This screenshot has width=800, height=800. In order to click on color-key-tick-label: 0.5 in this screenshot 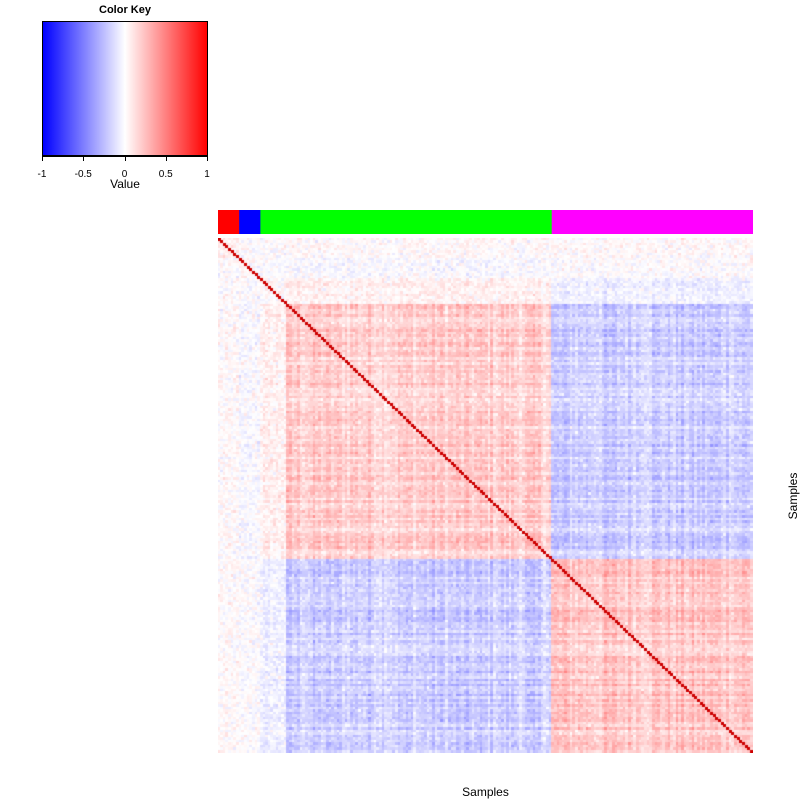, I will do `click(165, 174)`.